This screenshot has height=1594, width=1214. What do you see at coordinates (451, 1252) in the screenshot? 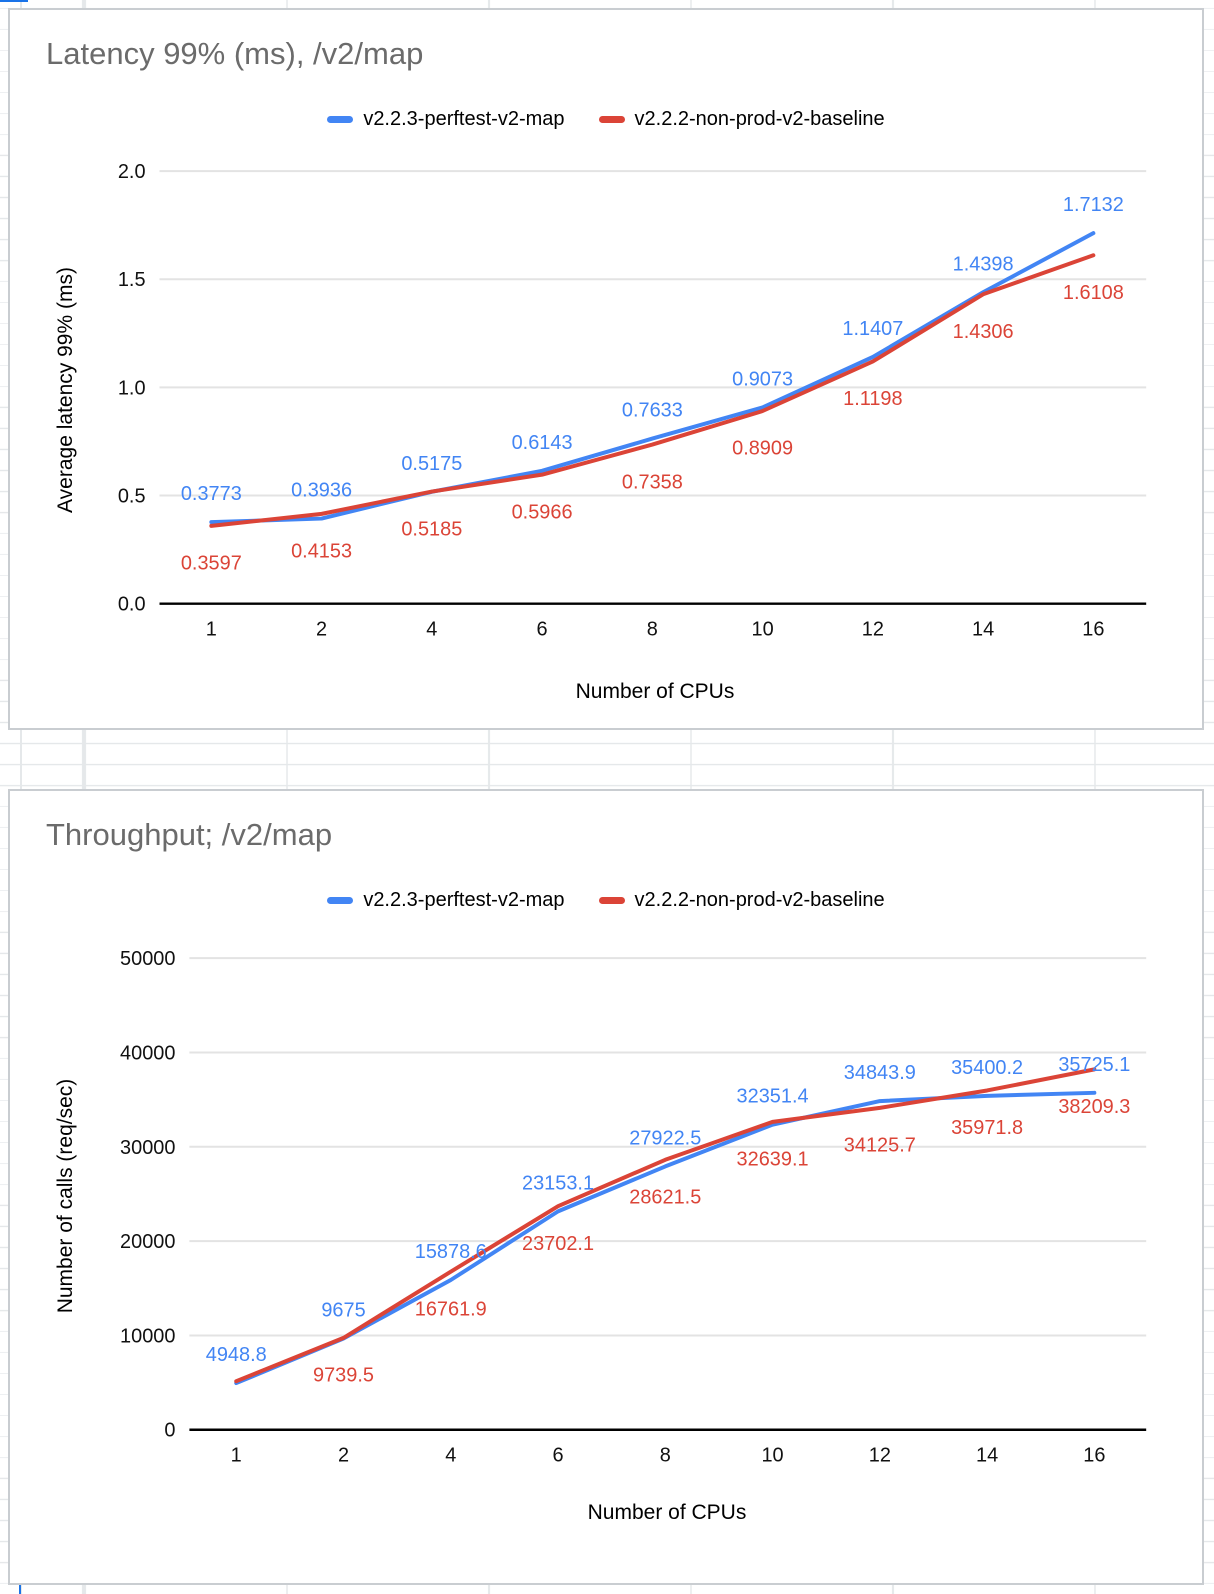
I see `point-label: 15878.6` at bounding box center [451, 1252].